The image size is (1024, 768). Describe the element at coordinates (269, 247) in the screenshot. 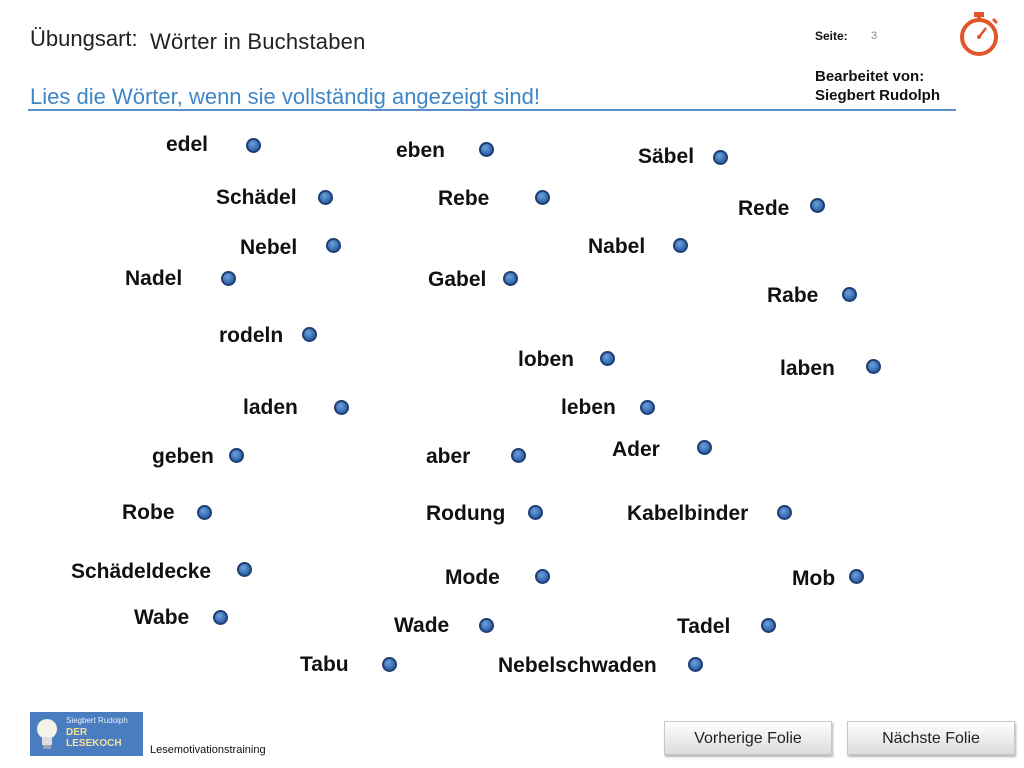

I see `word-nebel: Nebel` at that location.